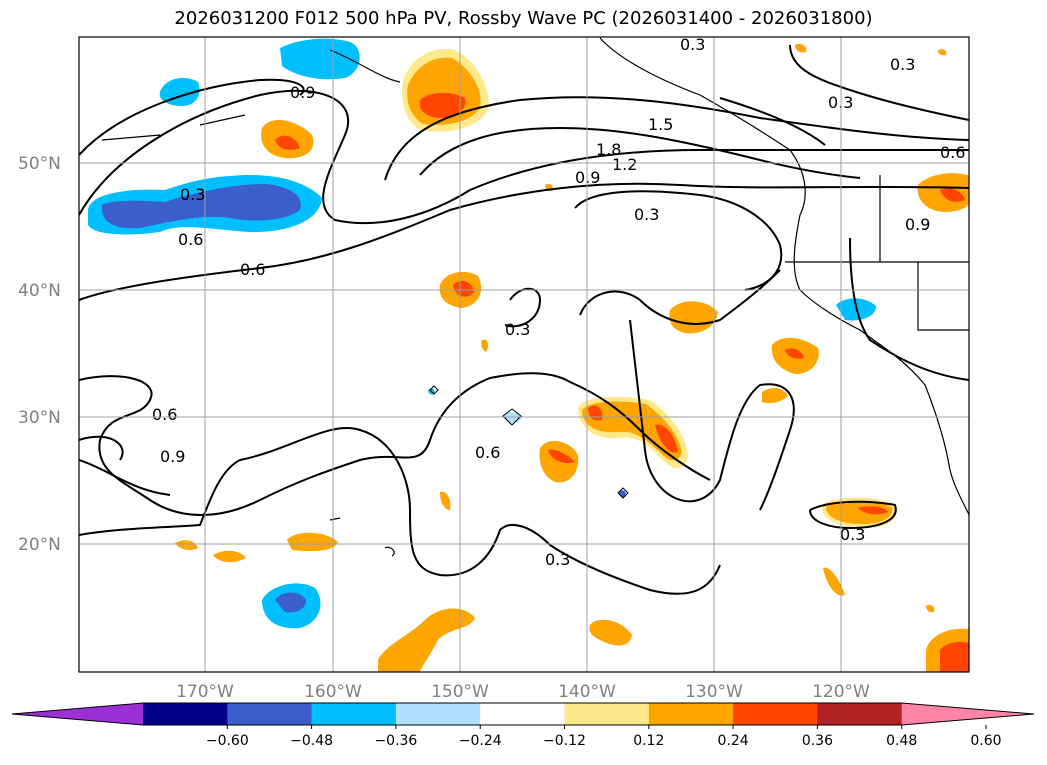  I want to click on contour-label: 1.8, so click(608, 149).